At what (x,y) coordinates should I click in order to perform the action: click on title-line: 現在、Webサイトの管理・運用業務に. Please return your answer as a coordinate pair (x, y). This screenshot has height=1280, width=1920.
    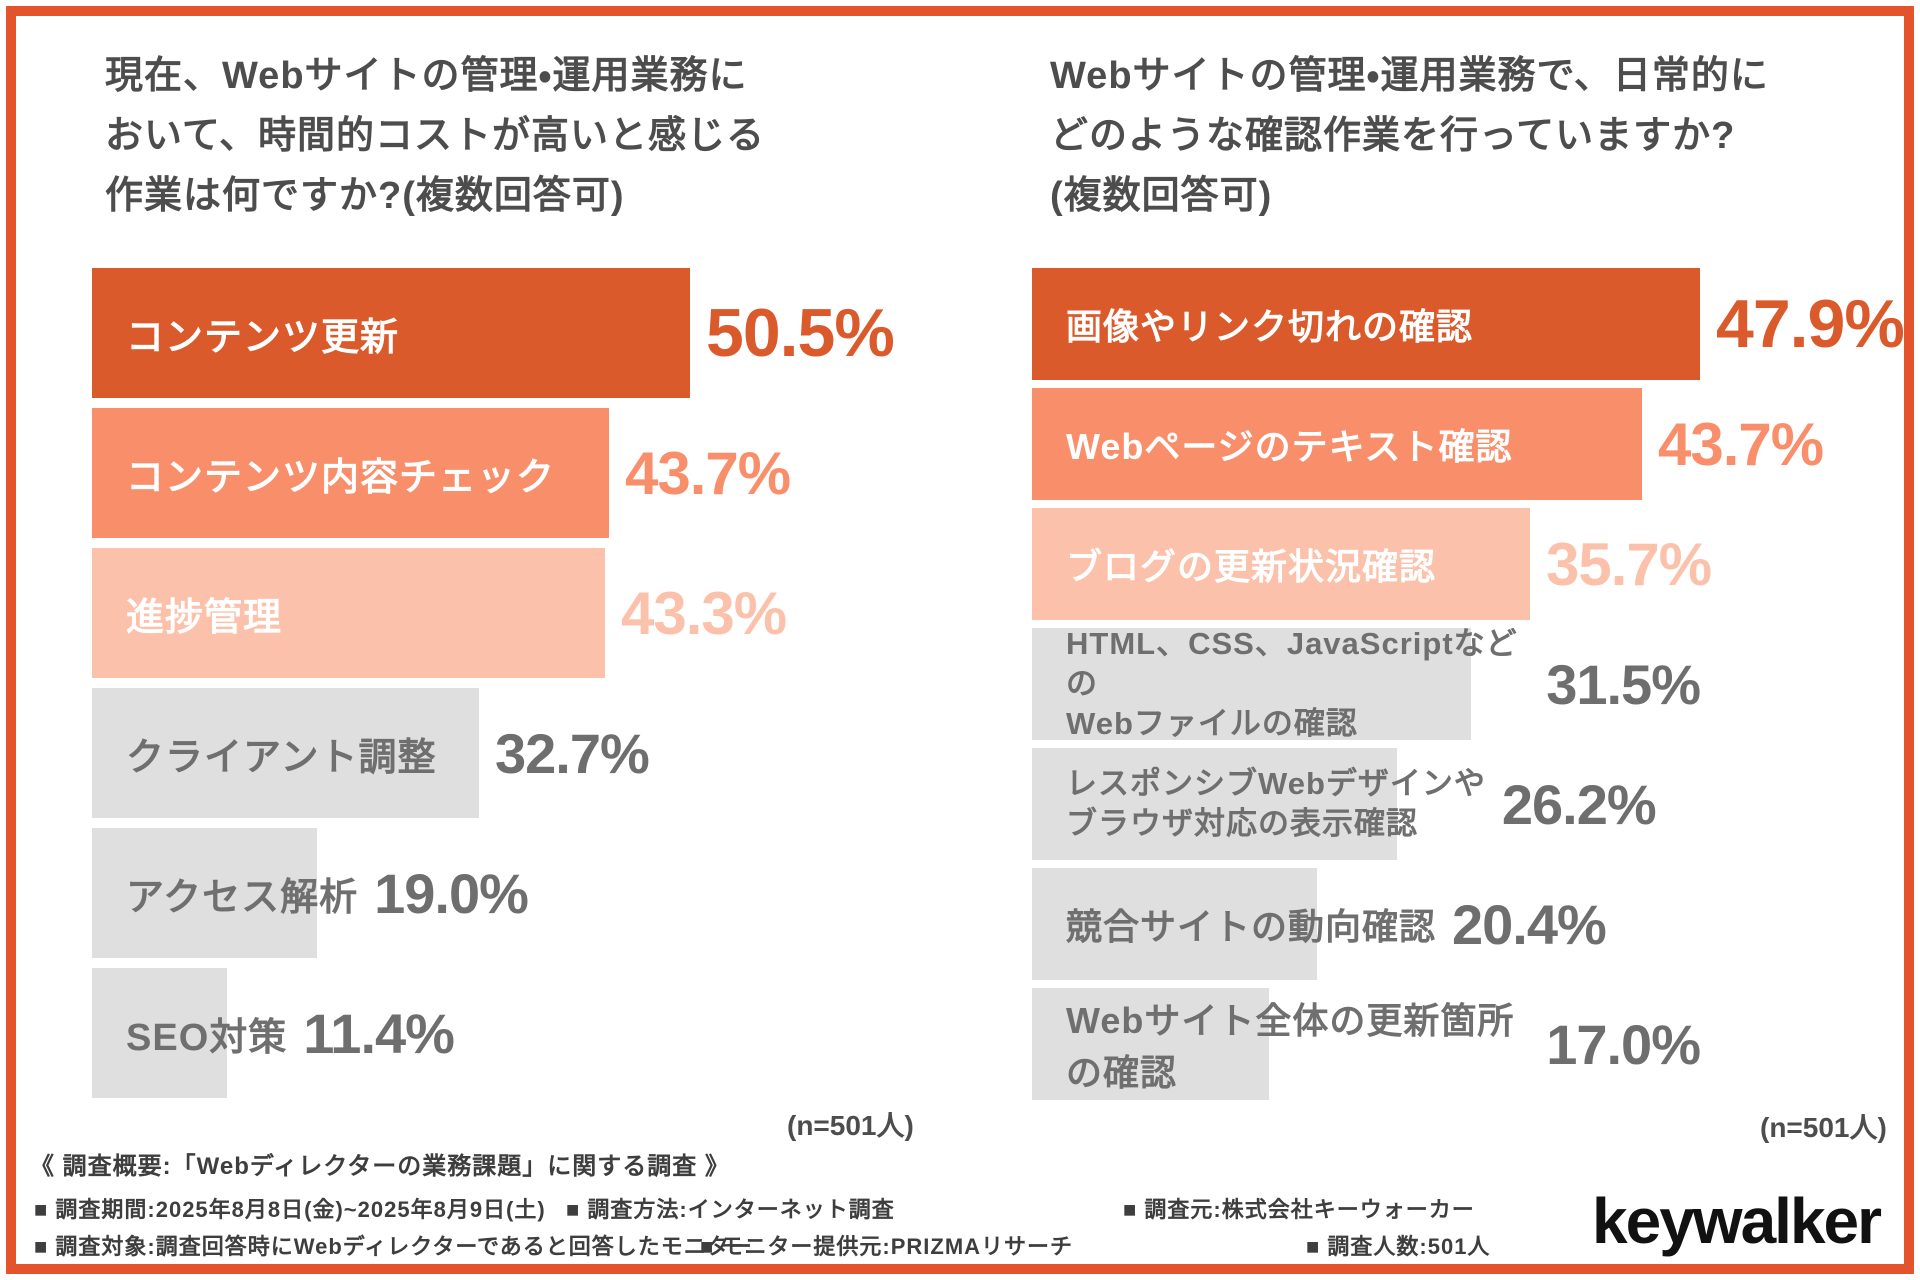
    Looking at the image, I should click on (426, 76).